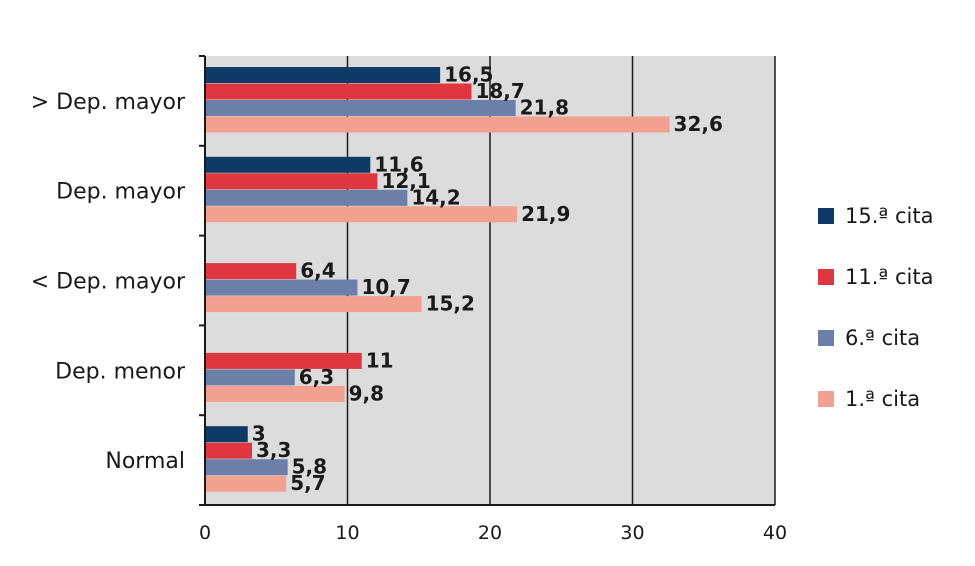 Image resolution: width=975 pixels, height=566 pixels. Describe the element at coordinates (273, 450) in the screenshot. I see `data-label: 3,3` at that location.